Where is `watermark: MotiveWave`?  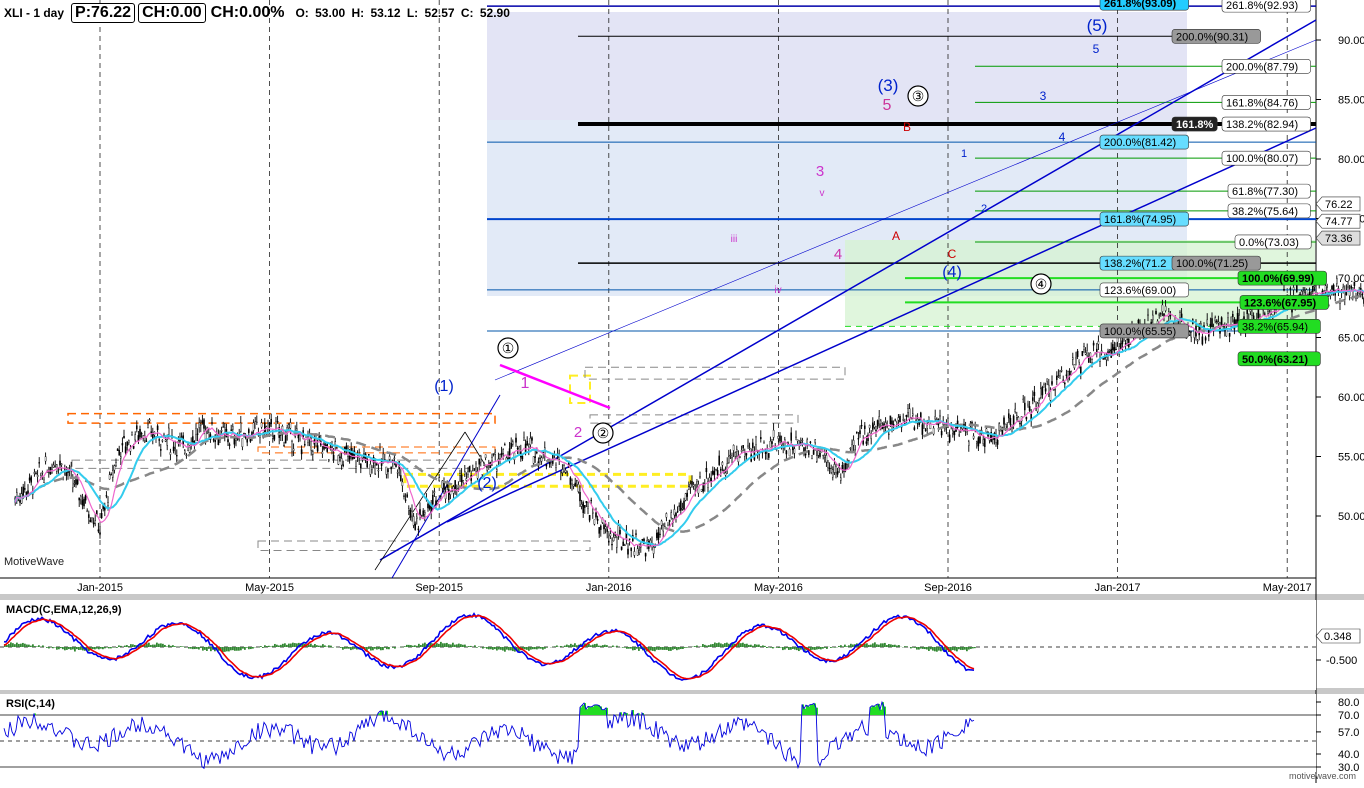
watermark: MotiveWave is located at coordinates (34, 562).